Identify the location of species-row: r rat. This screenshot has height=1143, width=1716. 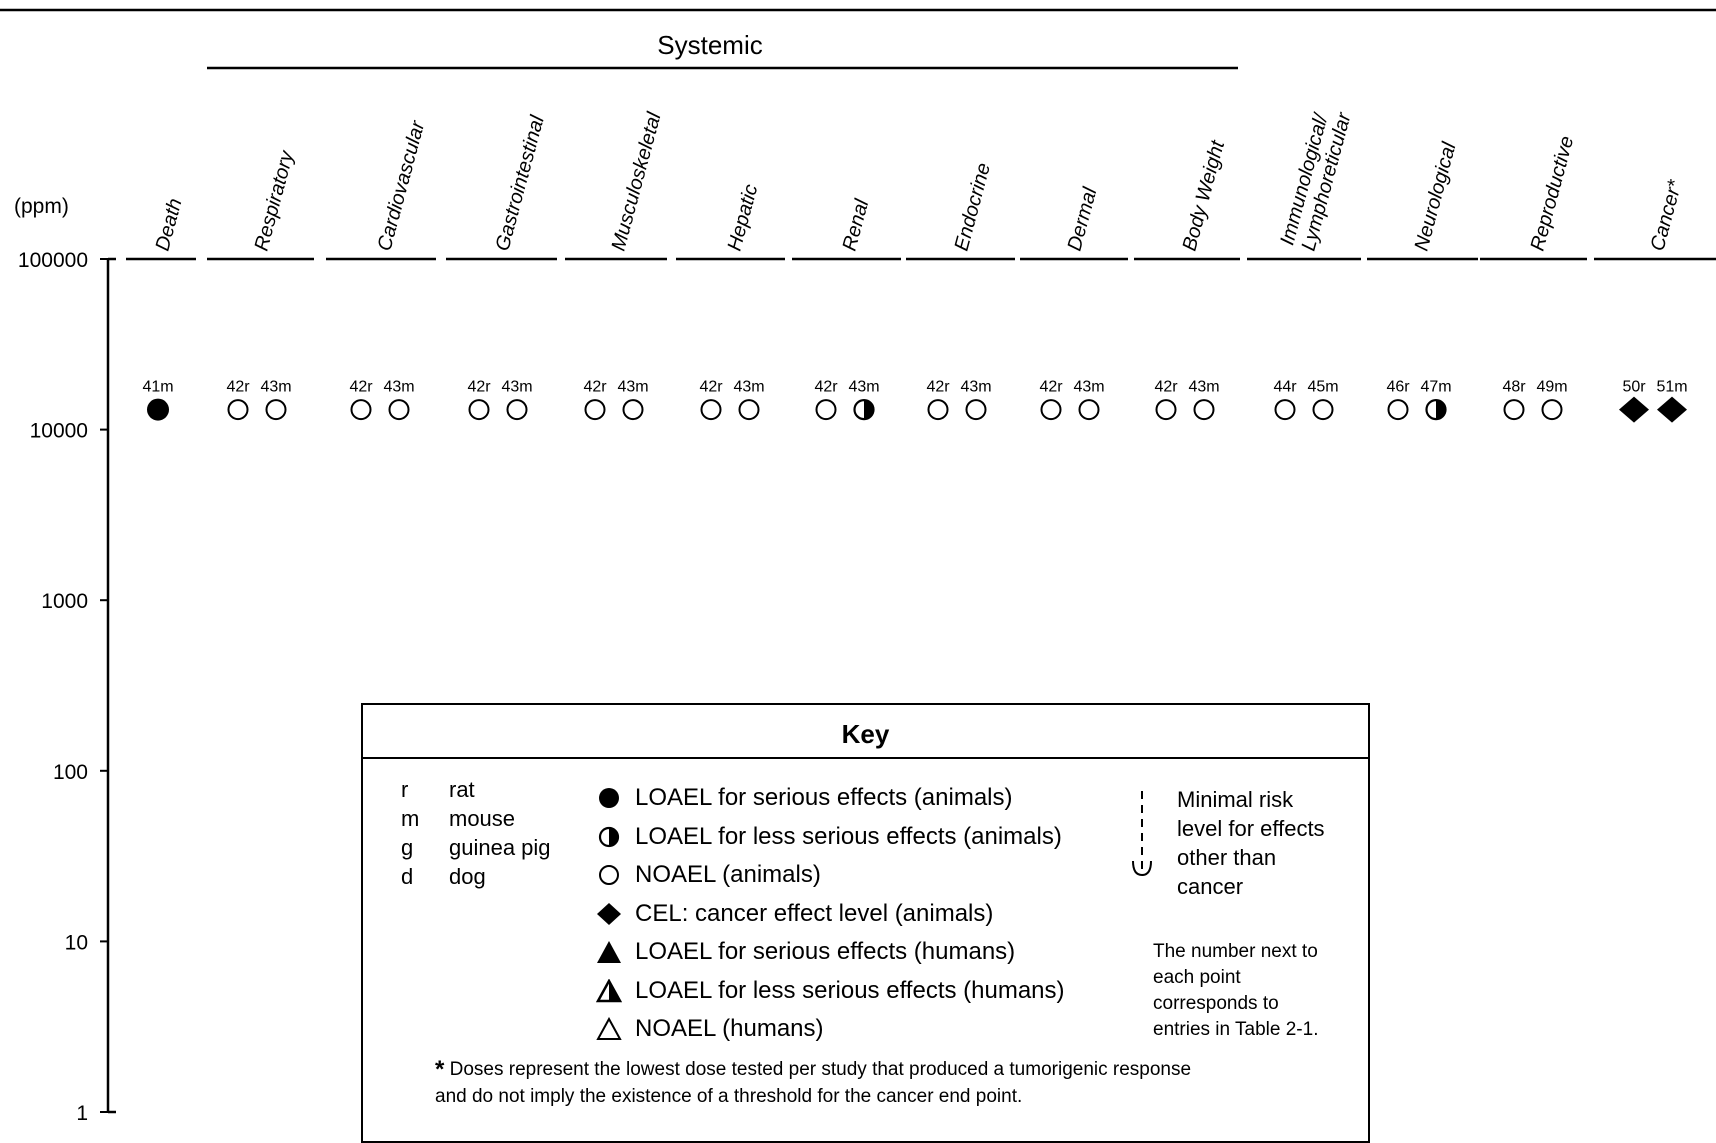
(476, 789).